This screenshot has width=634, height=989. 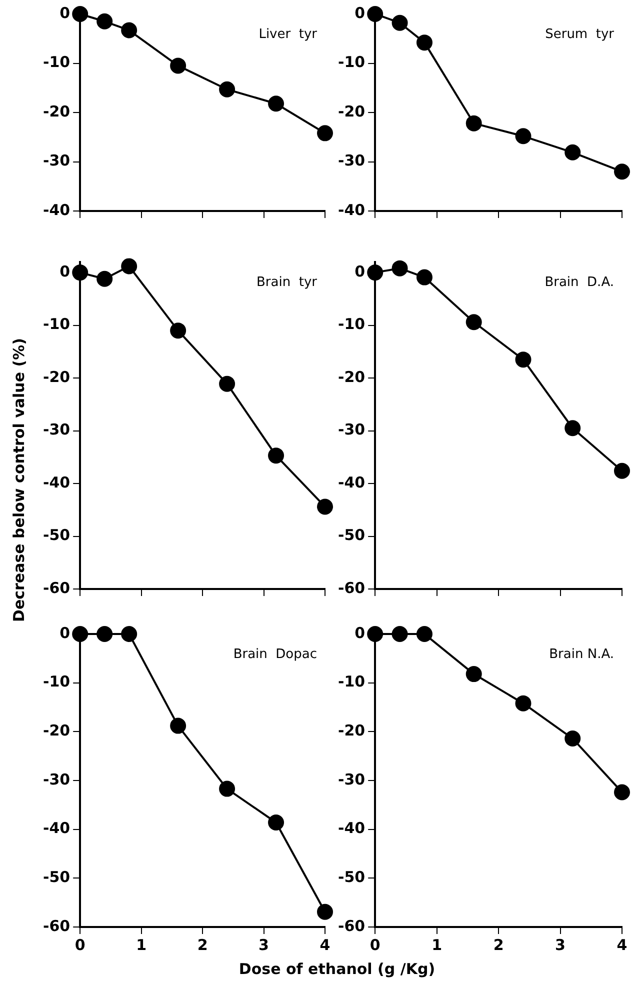 What do you see at coordinates (579, 282) in the screenshot?
I see `annotation: Brain D.A.` at bounding box center [579, 282].